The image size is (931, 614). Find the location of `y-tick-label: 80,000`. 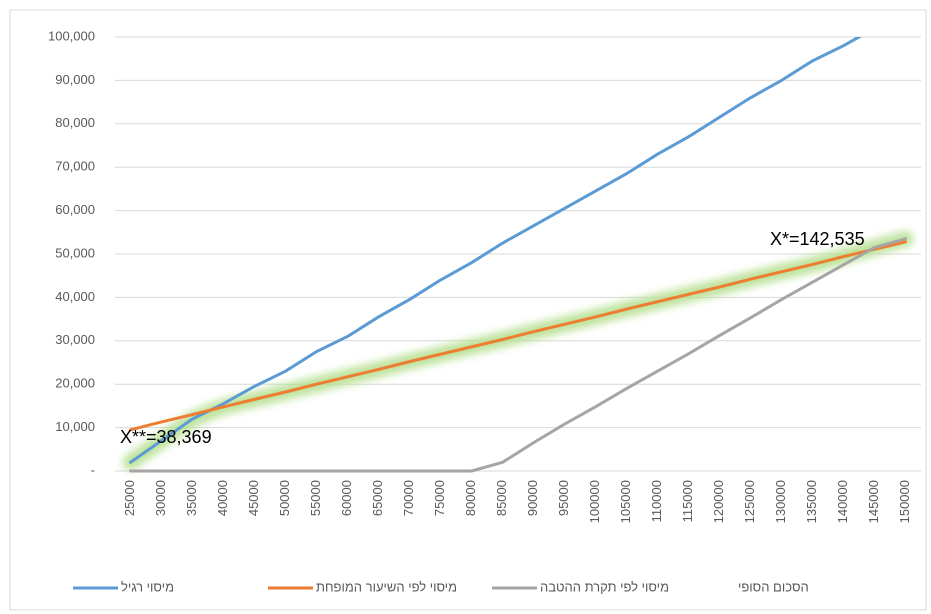

y-tick-label: 80,000 is located at coordinates (75, 122).